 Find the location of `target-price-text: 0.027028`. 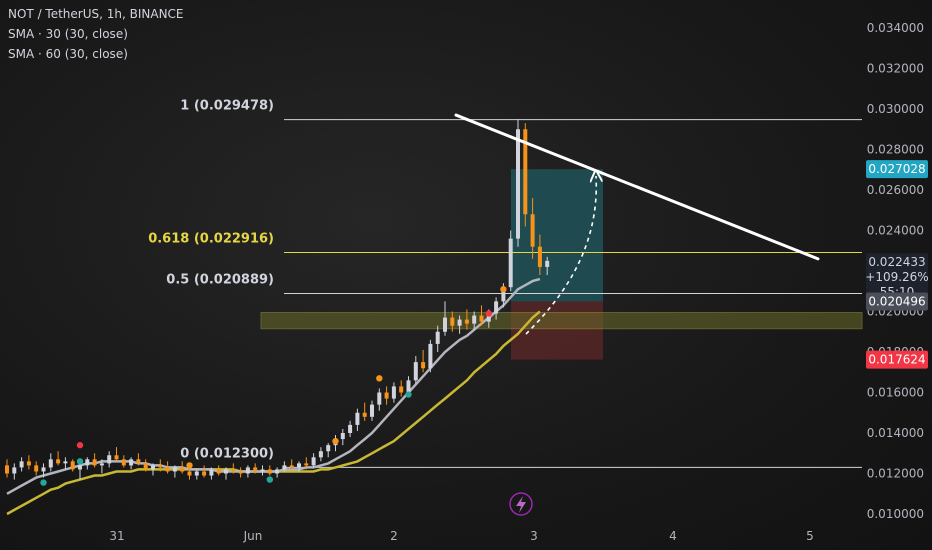

target-price-text: 0.027028 is located at coordinates (896, 169).